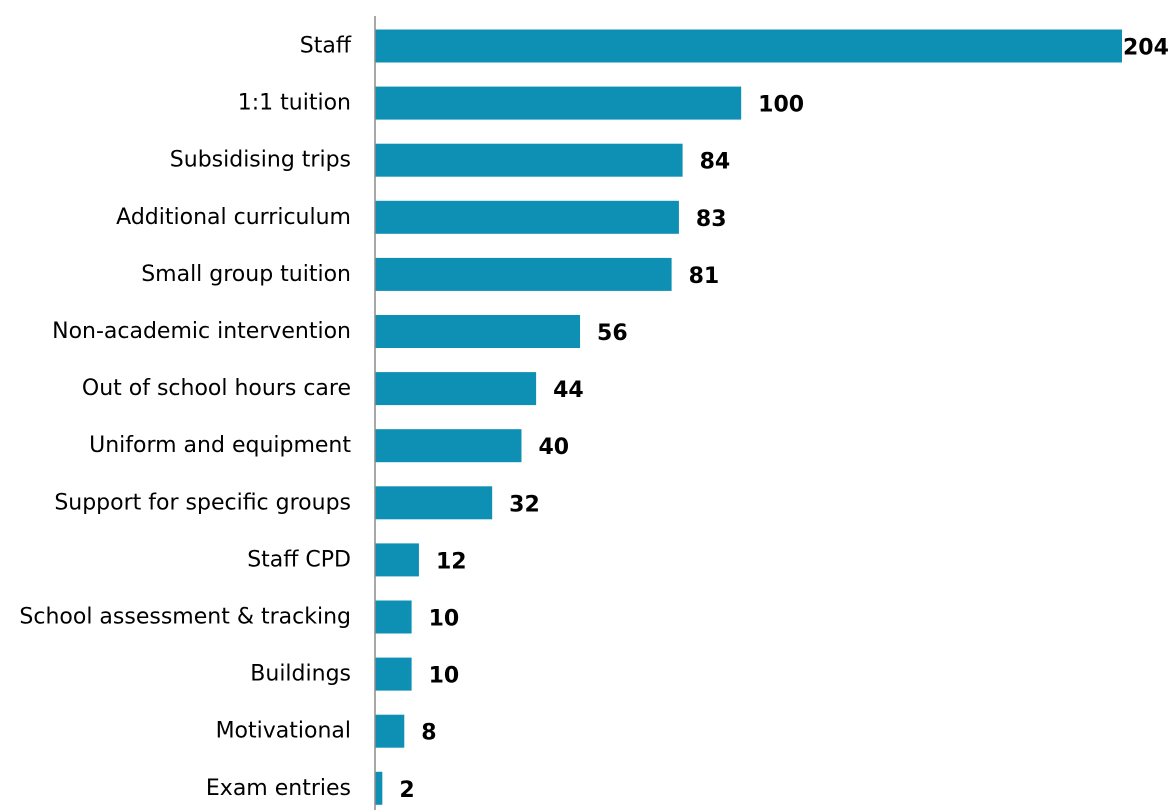 This screenshot has width=1173, height=810. Describe the element at coordinates (451, 561) in the screenshot. I see `value-label: 12` at that location.